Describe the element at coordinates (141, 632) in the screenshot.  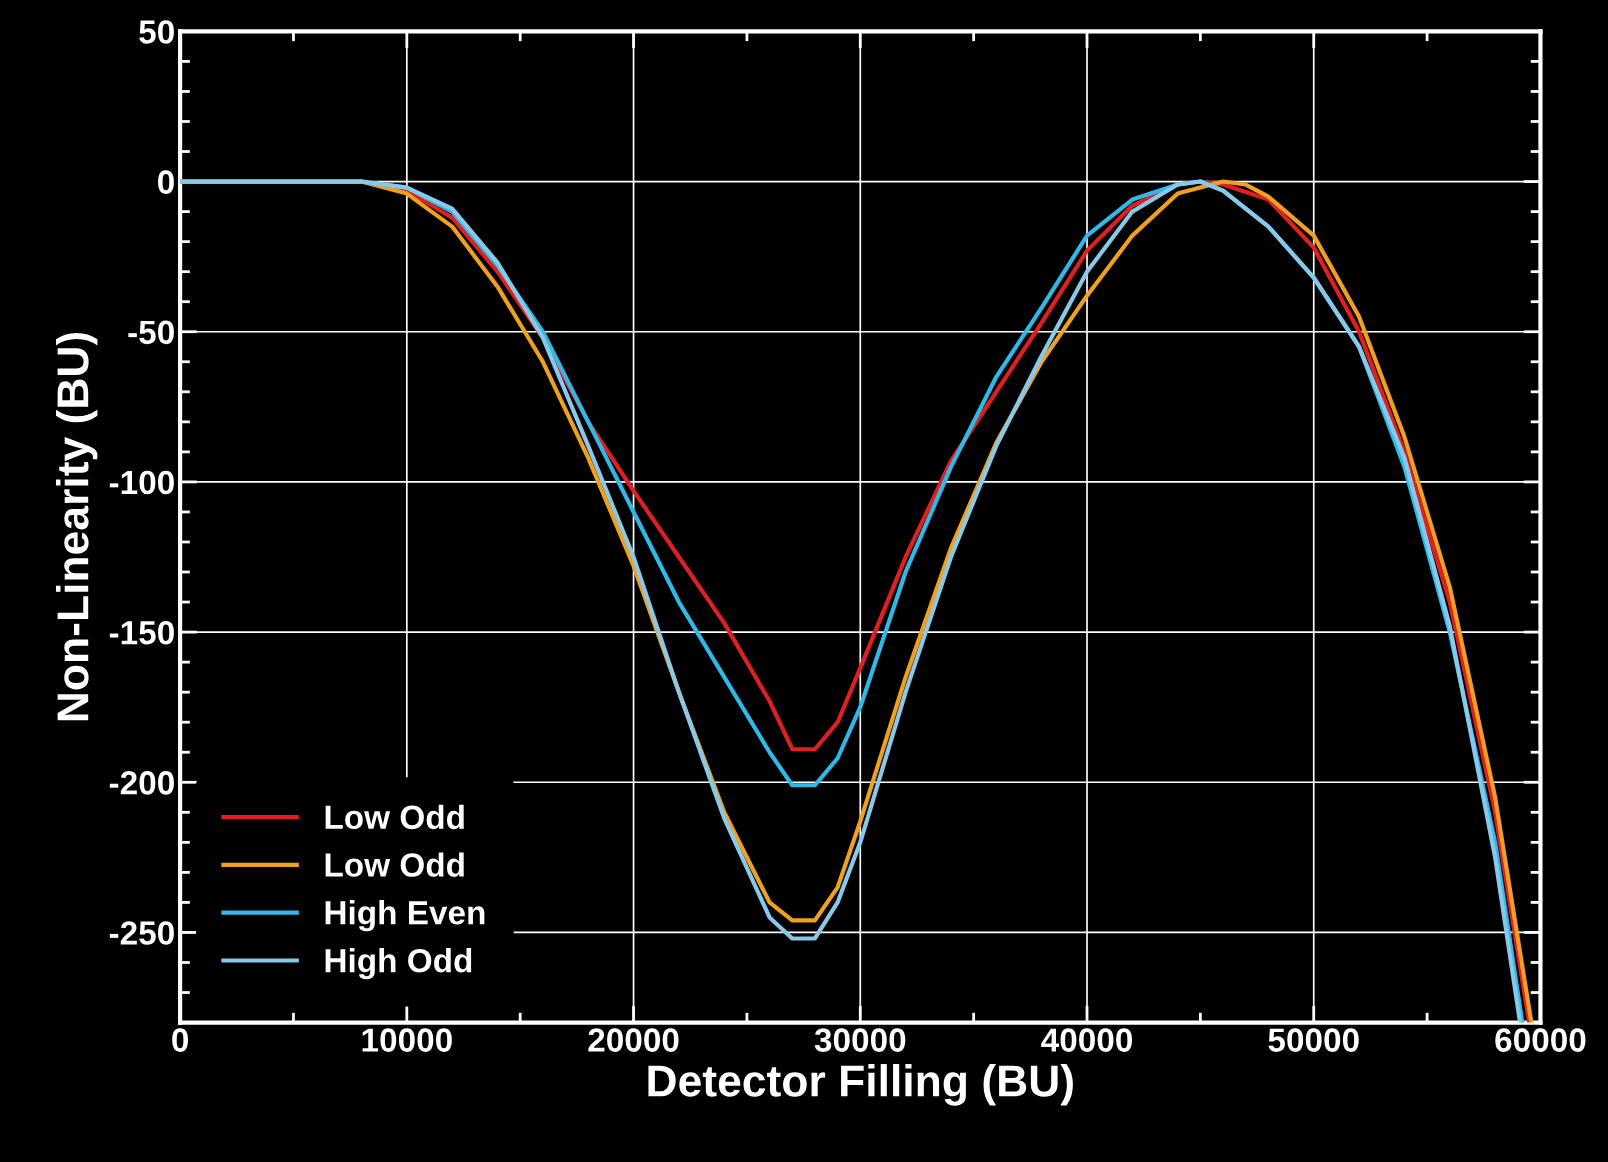
I see `y-tick-label: -150` at that location.